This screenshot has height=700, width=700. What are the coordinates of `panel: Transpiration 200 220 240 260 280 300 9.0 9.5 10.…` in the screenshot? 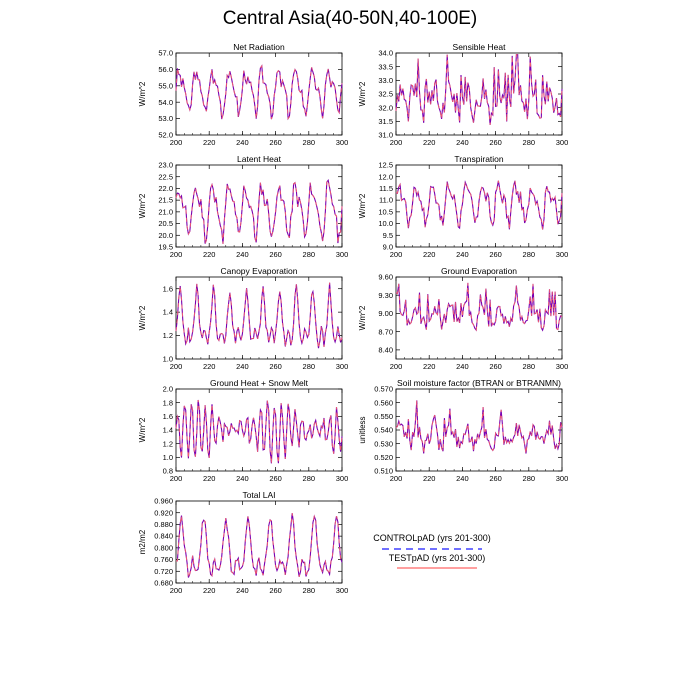 It's located at (463, 206).